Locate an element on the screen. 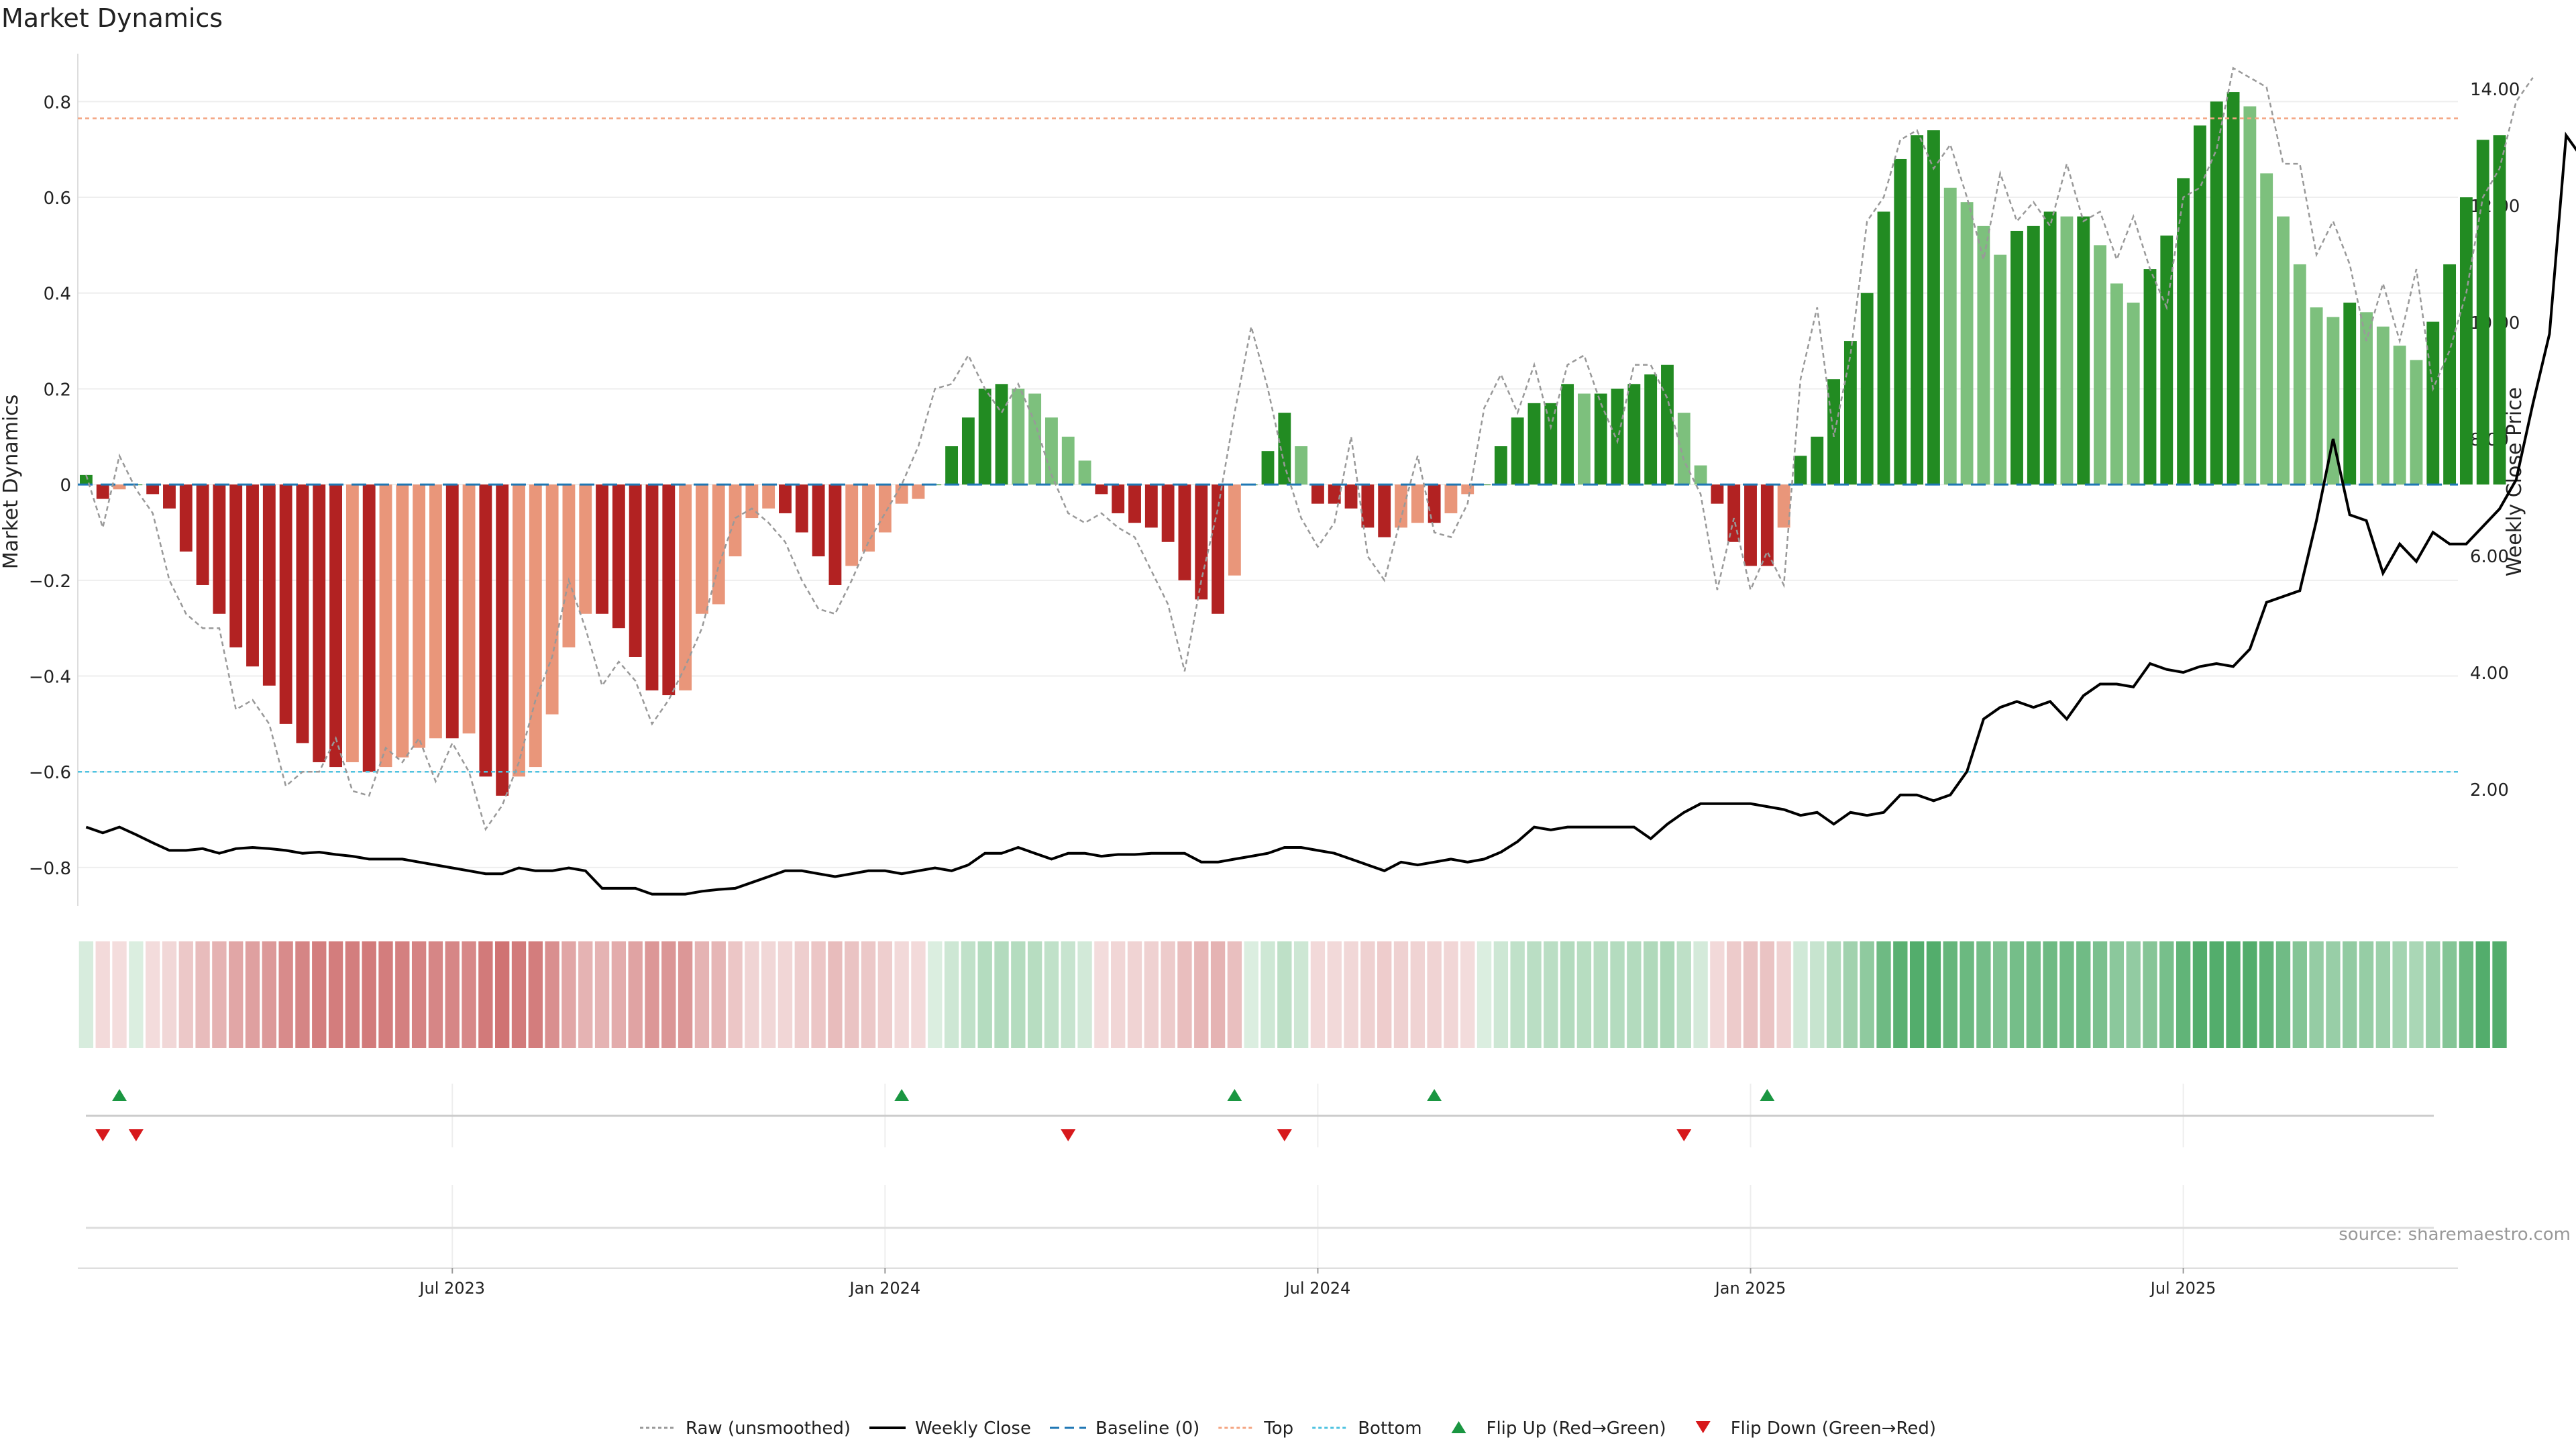 This screenshot has height=1452, width=2576. chart-title: Market Dynamics is located at coordinates (112, 18).